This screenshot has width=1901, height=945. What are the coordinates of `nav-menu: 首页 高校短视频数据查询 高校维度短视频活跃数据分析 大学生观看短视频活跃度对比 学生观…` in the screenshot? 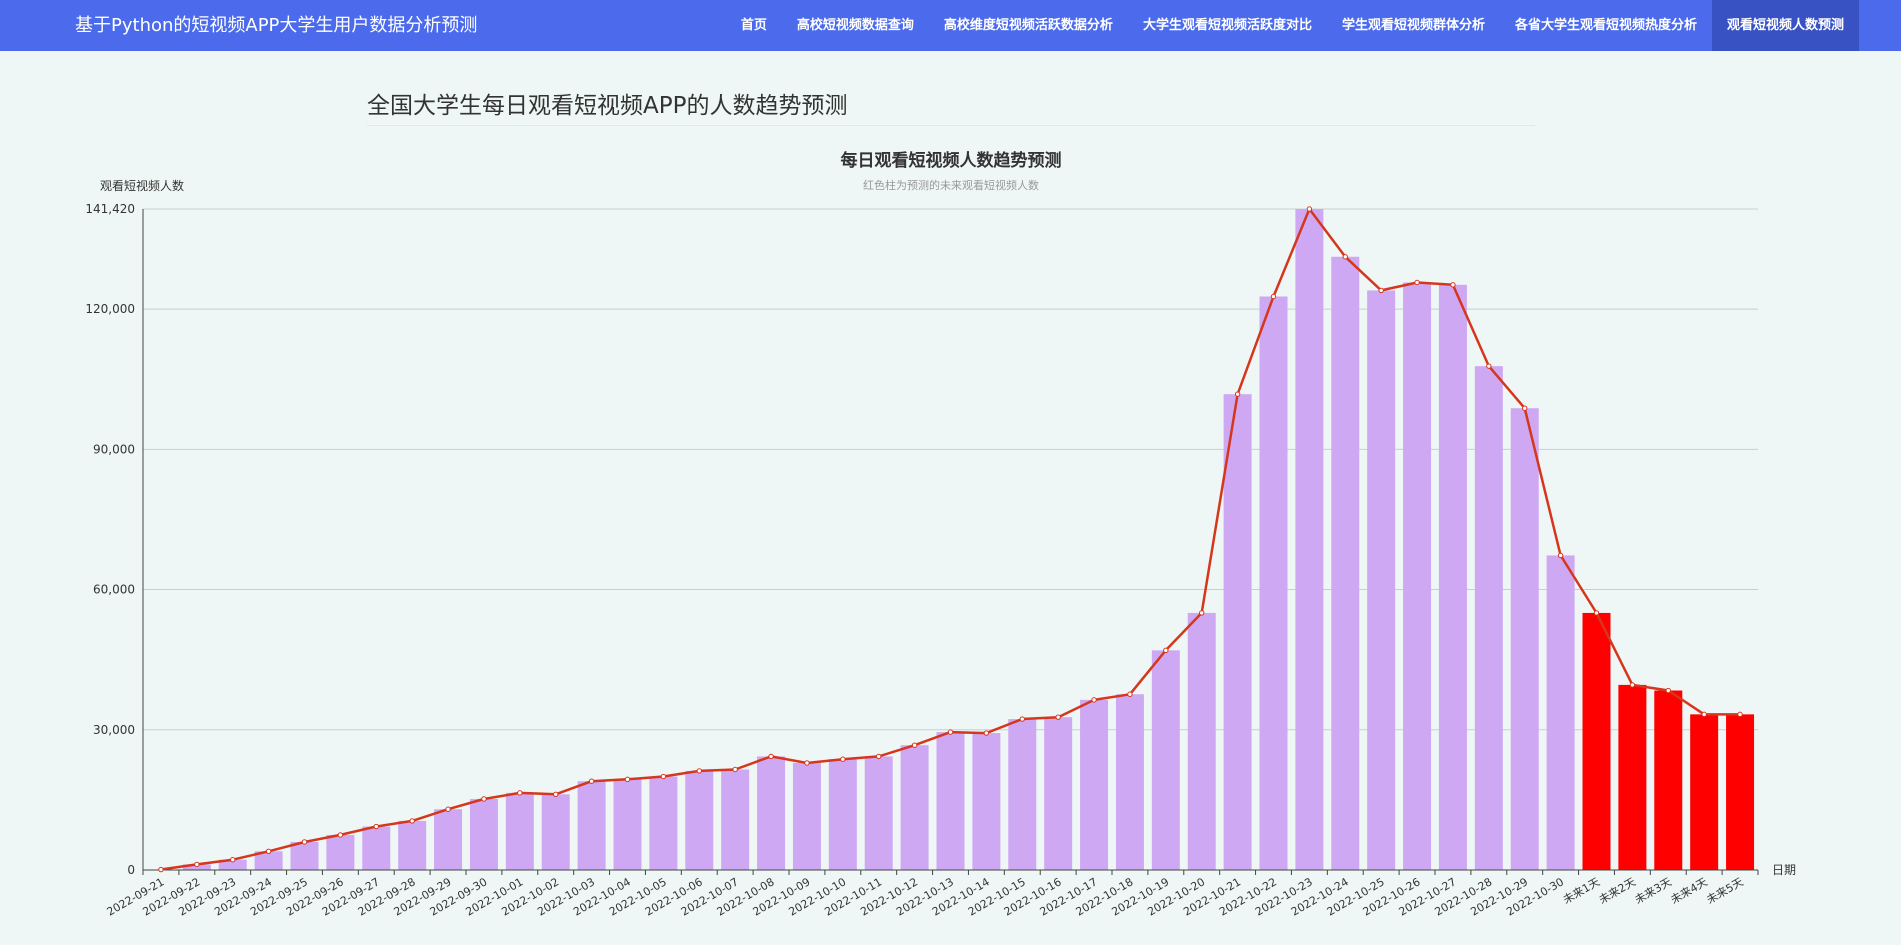 It's located at (1292, 25).